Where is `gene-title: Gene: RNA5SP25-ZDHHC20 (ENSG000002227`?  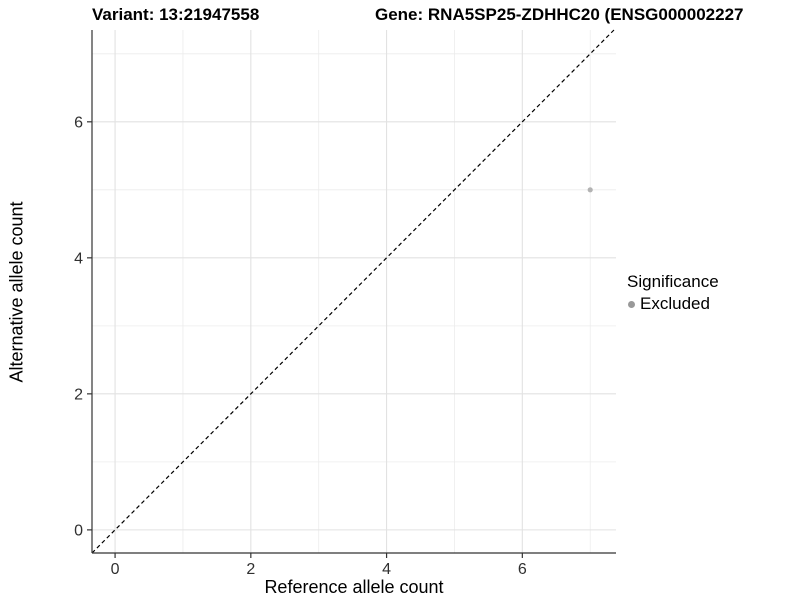
gene-title: Gene: RNA5SP25-ZDHHC20 (ENSG000002227 is located at coordinates (559, 14).